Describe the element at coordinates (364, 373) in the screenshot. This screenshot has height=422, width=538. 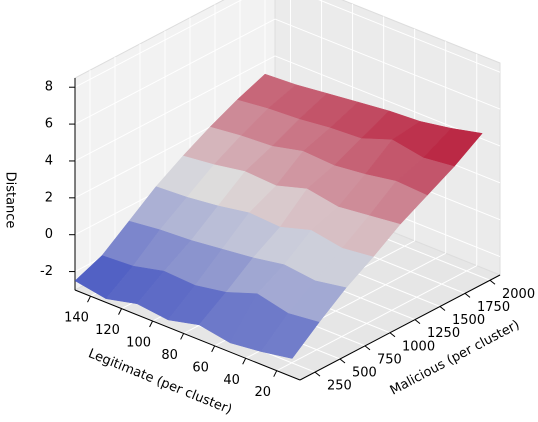
I see `y-tick-label: 500` at that location.